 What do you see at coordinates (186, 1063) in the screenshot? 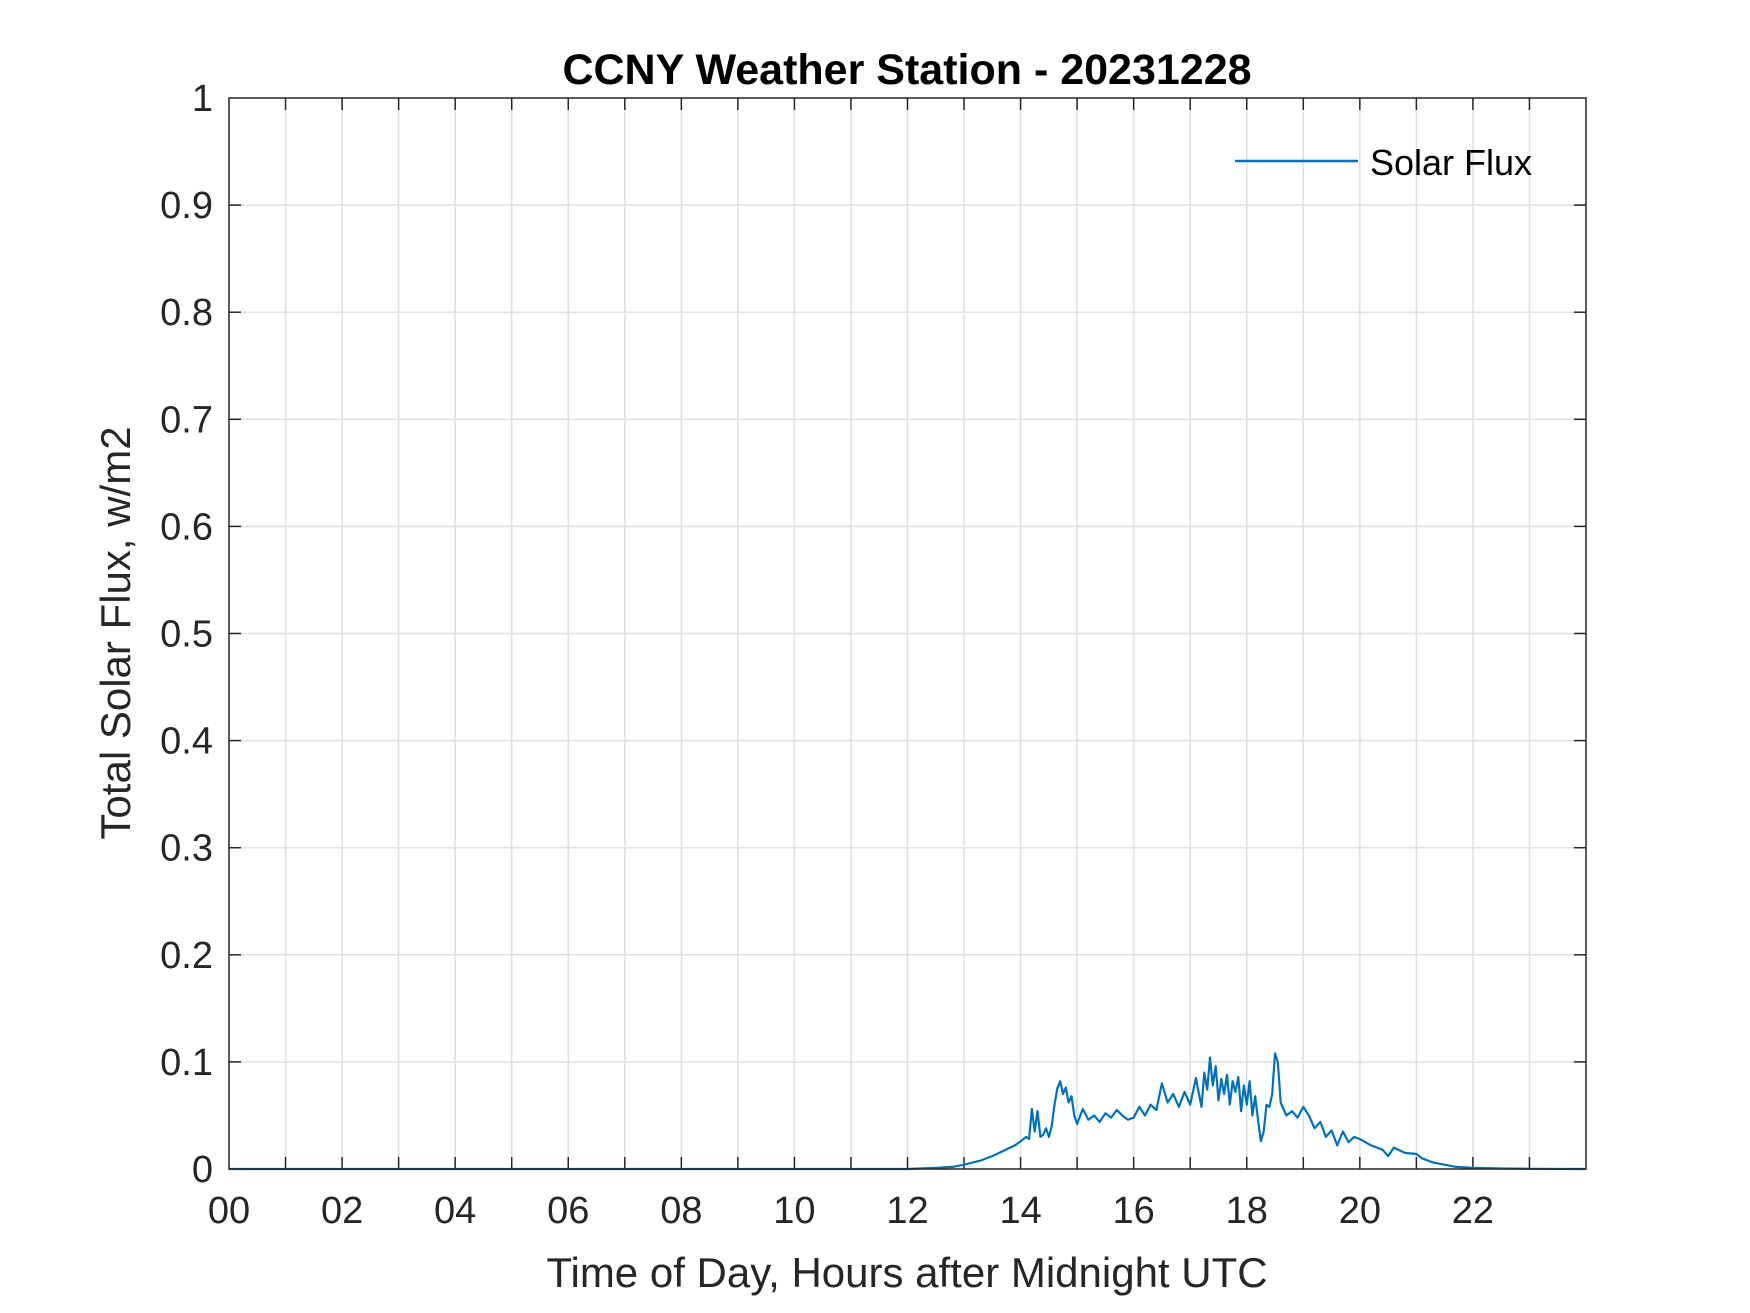
I see `y-tick-label: 0.1` at bounding box center [186, 1063].